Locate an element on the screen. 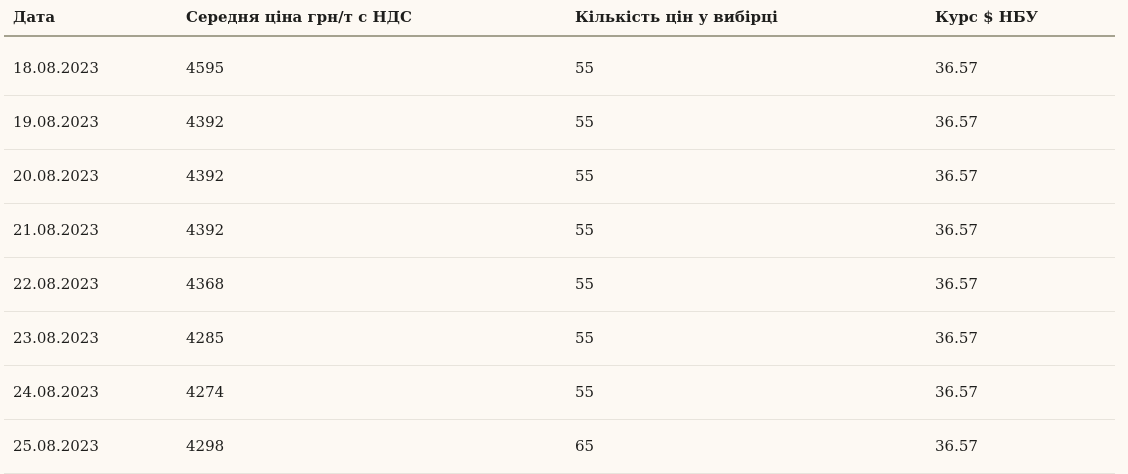 This screenshot has height=474, width=1128. cell-date: 20.08.2023 is located at coordinates (90, 176).